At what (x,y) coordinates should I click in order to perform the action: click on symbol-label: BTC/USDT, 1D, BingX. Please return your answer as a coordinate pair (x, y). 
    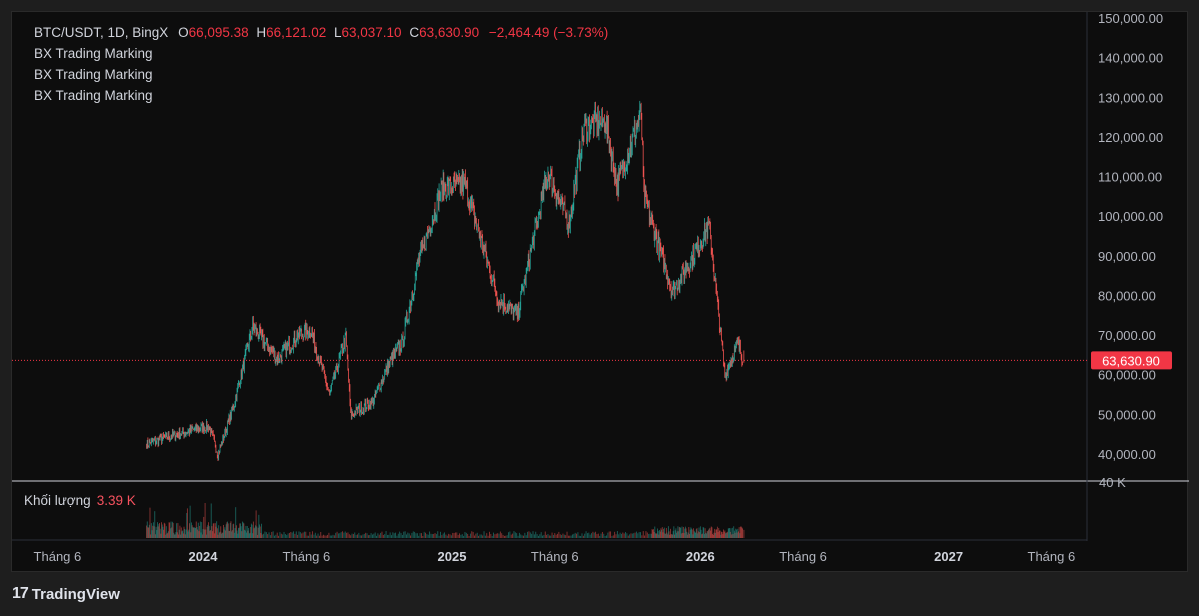
    Looking at the image, I should click on (101, 32).